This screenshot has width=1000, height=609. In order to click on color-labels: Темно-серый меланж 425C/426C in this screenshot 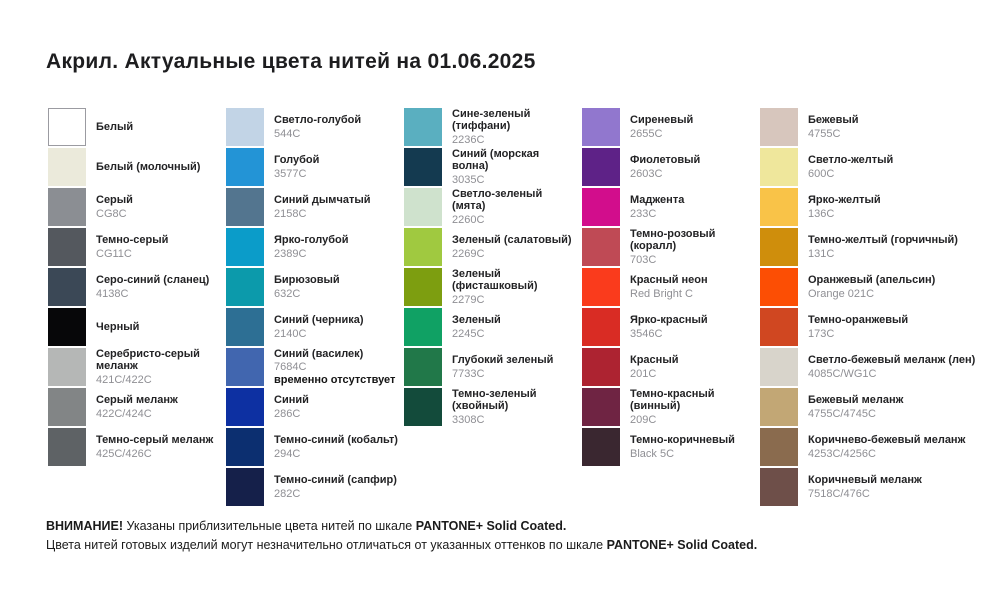, I will do `click(154, 447)`.